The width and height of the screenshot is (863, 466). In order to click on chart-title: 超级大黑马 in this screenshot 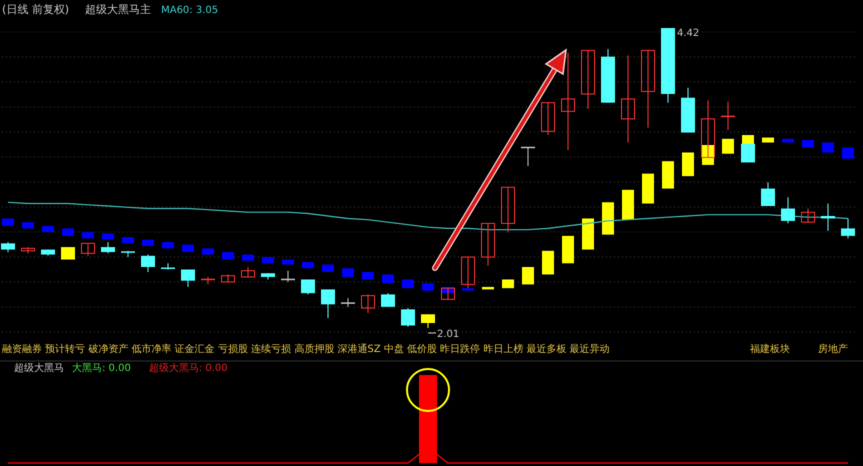, I will do `click(39, 368)`.